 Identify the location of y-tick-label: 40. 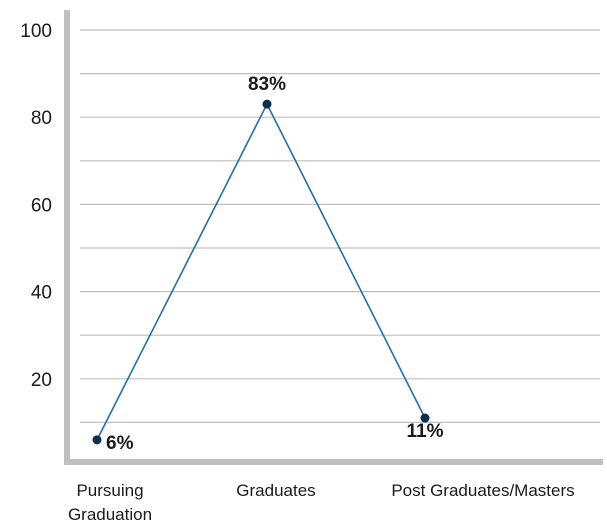
(41, 293).